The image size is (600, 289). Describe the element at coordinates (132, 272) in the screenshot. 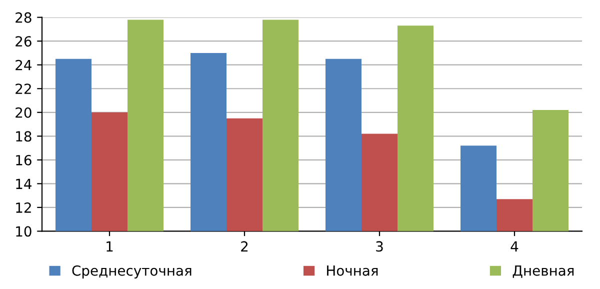

I see `legend-label: Среднесуточная` at that location.